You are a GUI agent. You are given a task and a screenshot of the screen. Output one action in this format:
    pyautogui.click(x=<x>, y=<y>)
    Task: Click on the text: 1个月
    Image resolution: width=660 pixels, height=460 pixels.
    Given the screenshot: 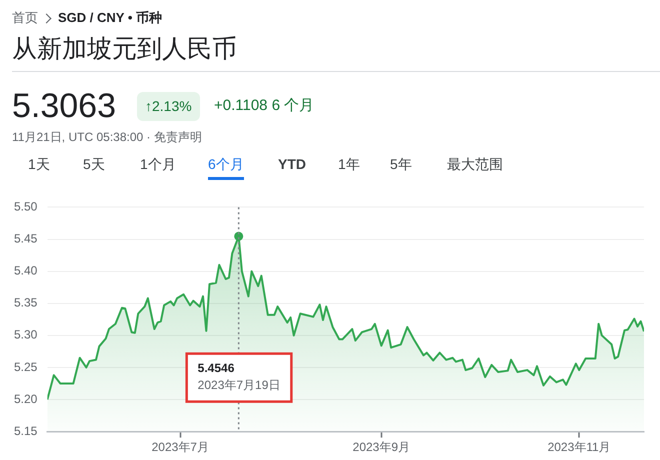 What is the action you would take?
    pyautogui.click(x=158, y=164)
    